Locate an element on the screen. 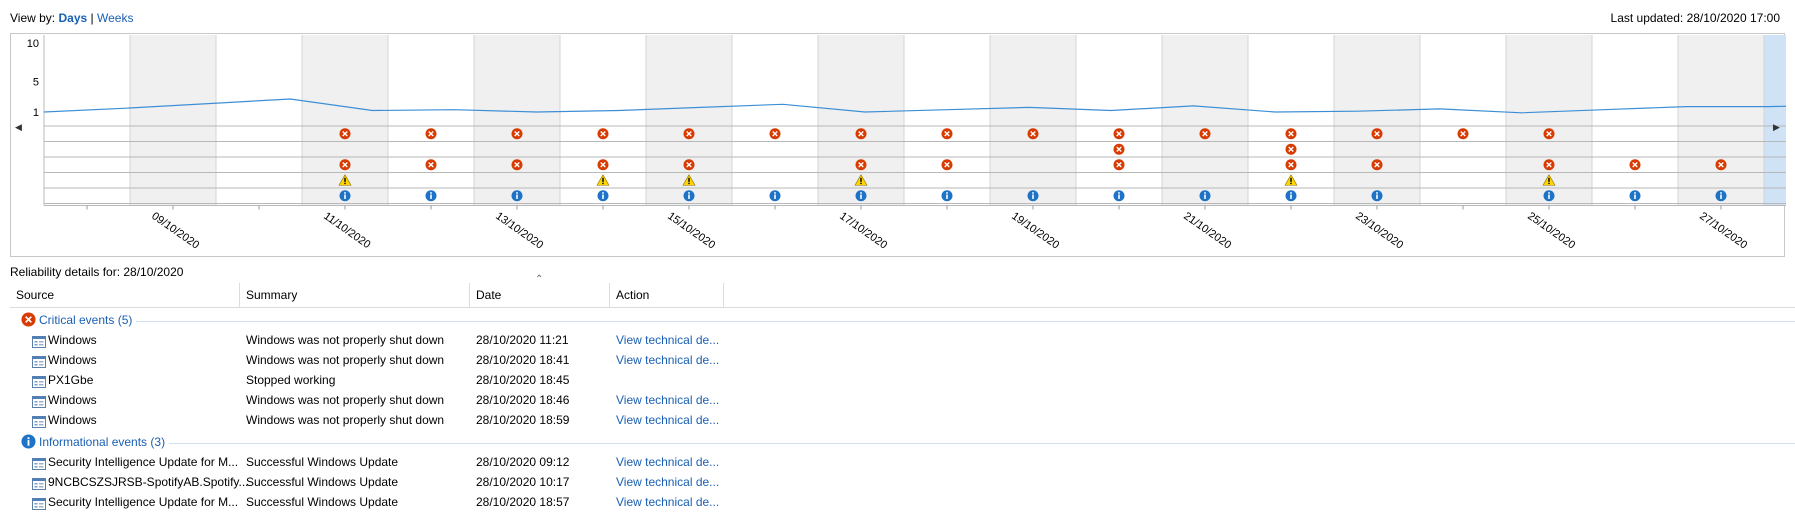 This screenshot has height=525, width=1795. group-label: Critical events (5) is located at coordinates (86, 320).